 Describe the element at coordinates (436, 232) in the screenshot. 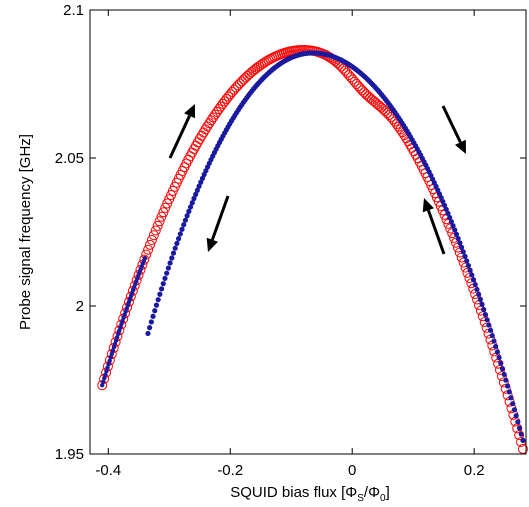

I see `arrow-up-shaft` at that location.